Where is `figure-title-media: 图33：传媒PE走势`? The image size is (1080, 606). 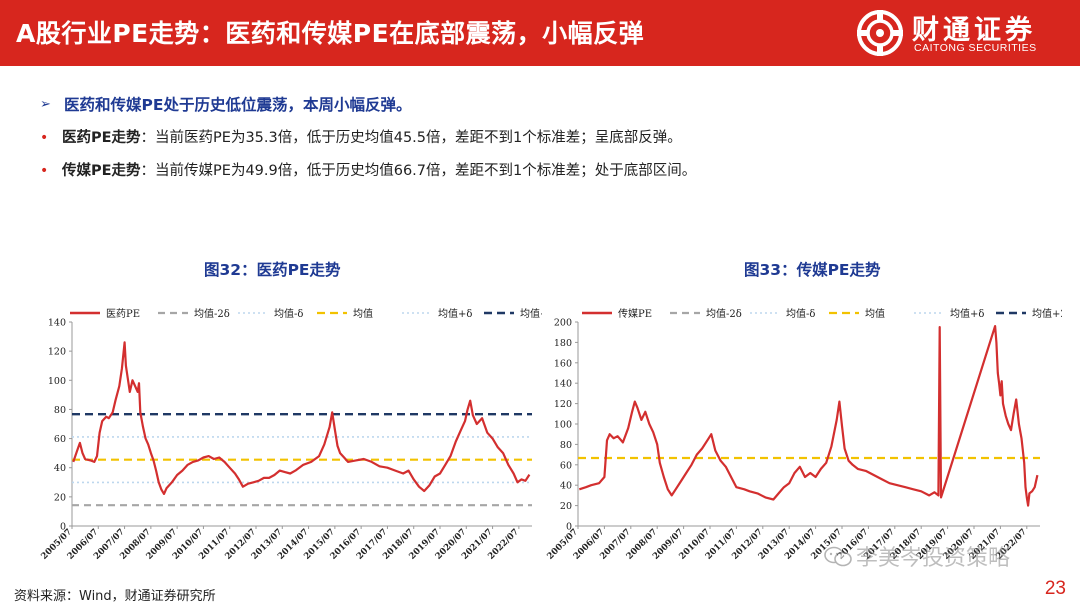 figure-title-media: 图33：传媒PE走势 is located at coordinates (812, 270).